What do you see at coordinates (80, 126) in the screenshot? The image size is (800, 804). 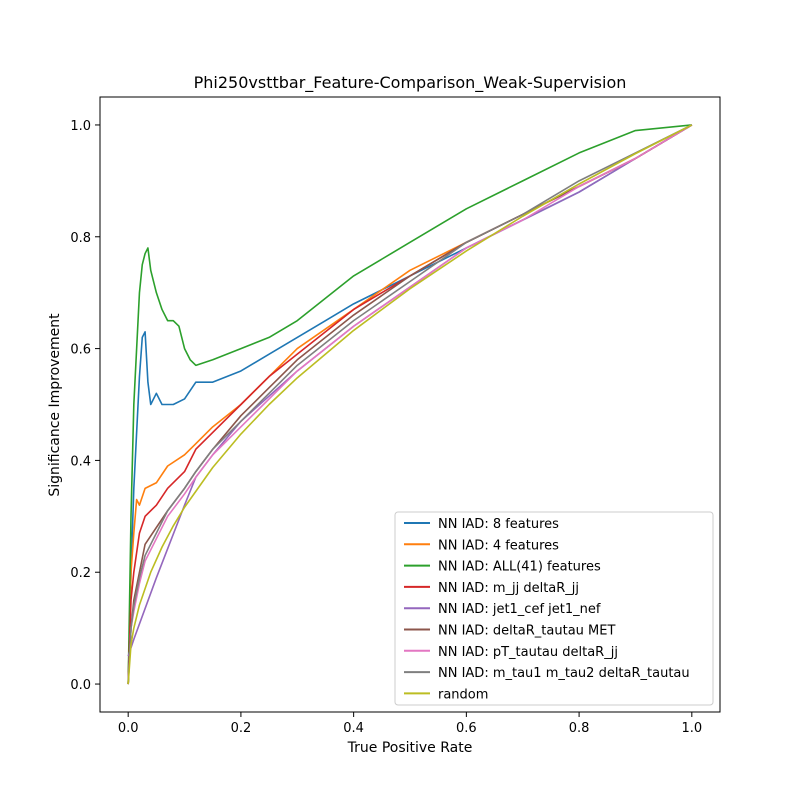 I see `y-tick-label: 1.0` at bounding box center [80, 126].